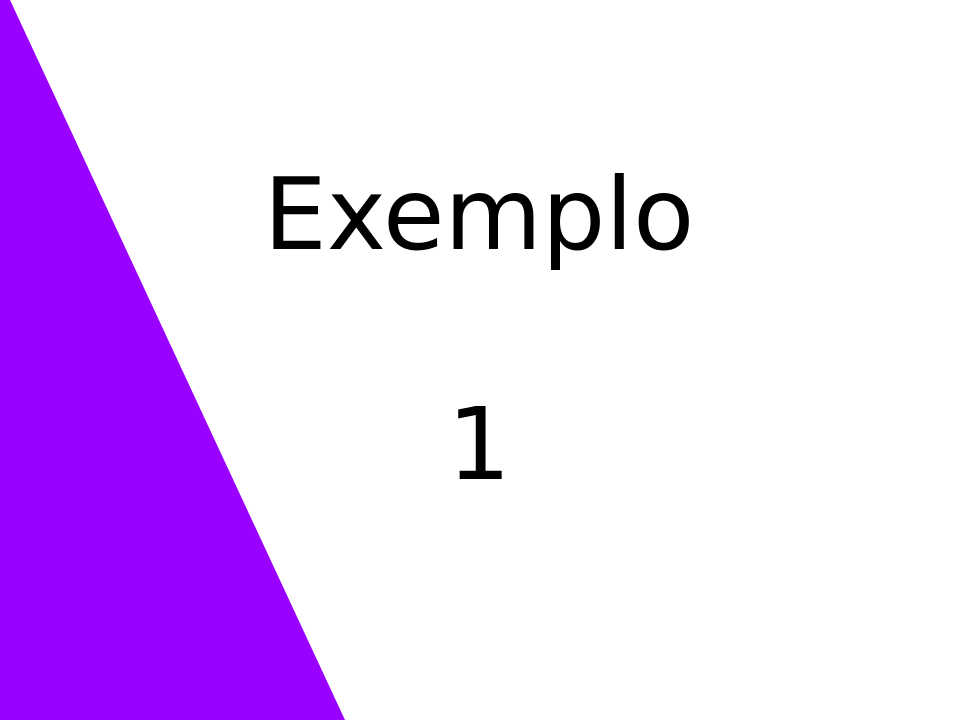 This screenshot has height=720, width=960. I want to click on slide-title-text: Exemplo, so click(479, 214).